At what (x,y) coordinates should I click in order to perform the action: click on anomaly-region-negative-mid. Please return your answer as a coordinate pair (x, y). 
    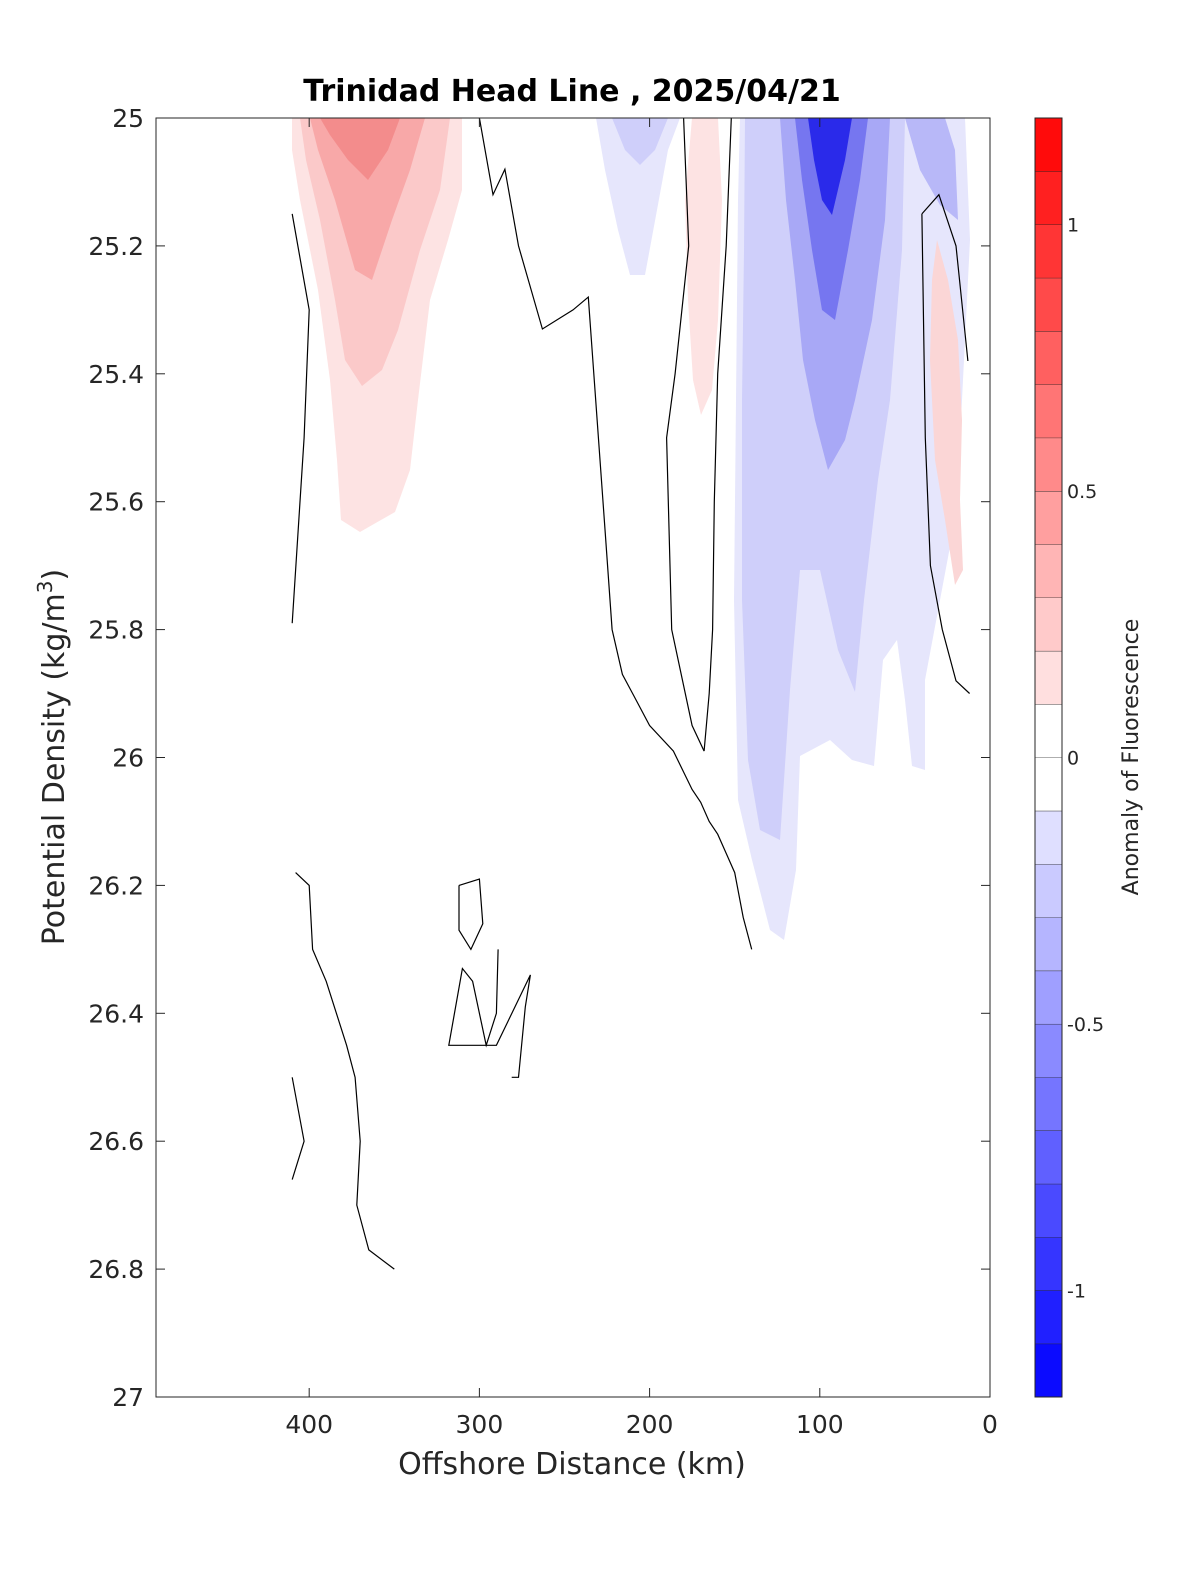
    Looking at the image, I should click on (638, 196).